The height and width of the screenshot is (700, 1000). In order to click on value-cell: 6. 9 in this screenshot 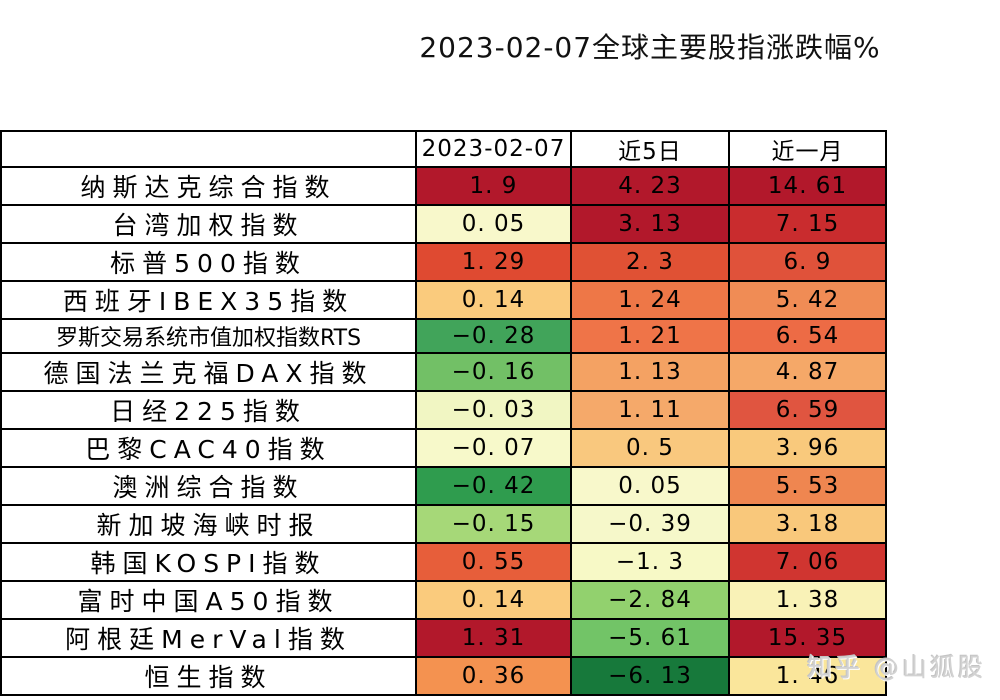, I will do `click(807, 262)`.